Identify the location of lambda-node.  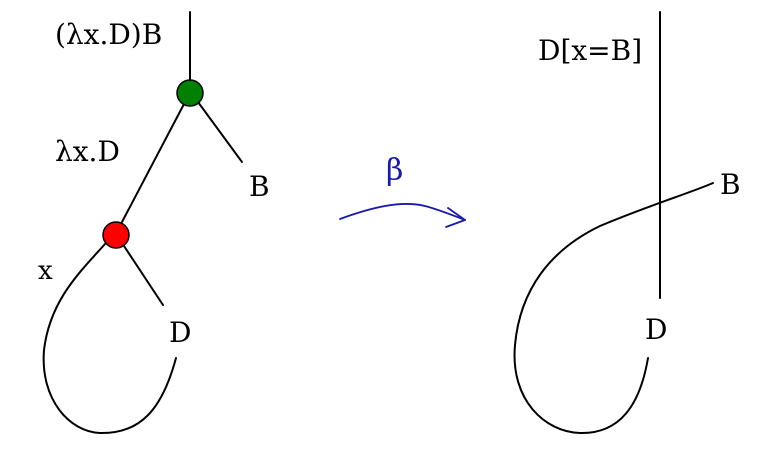
(116, 235).